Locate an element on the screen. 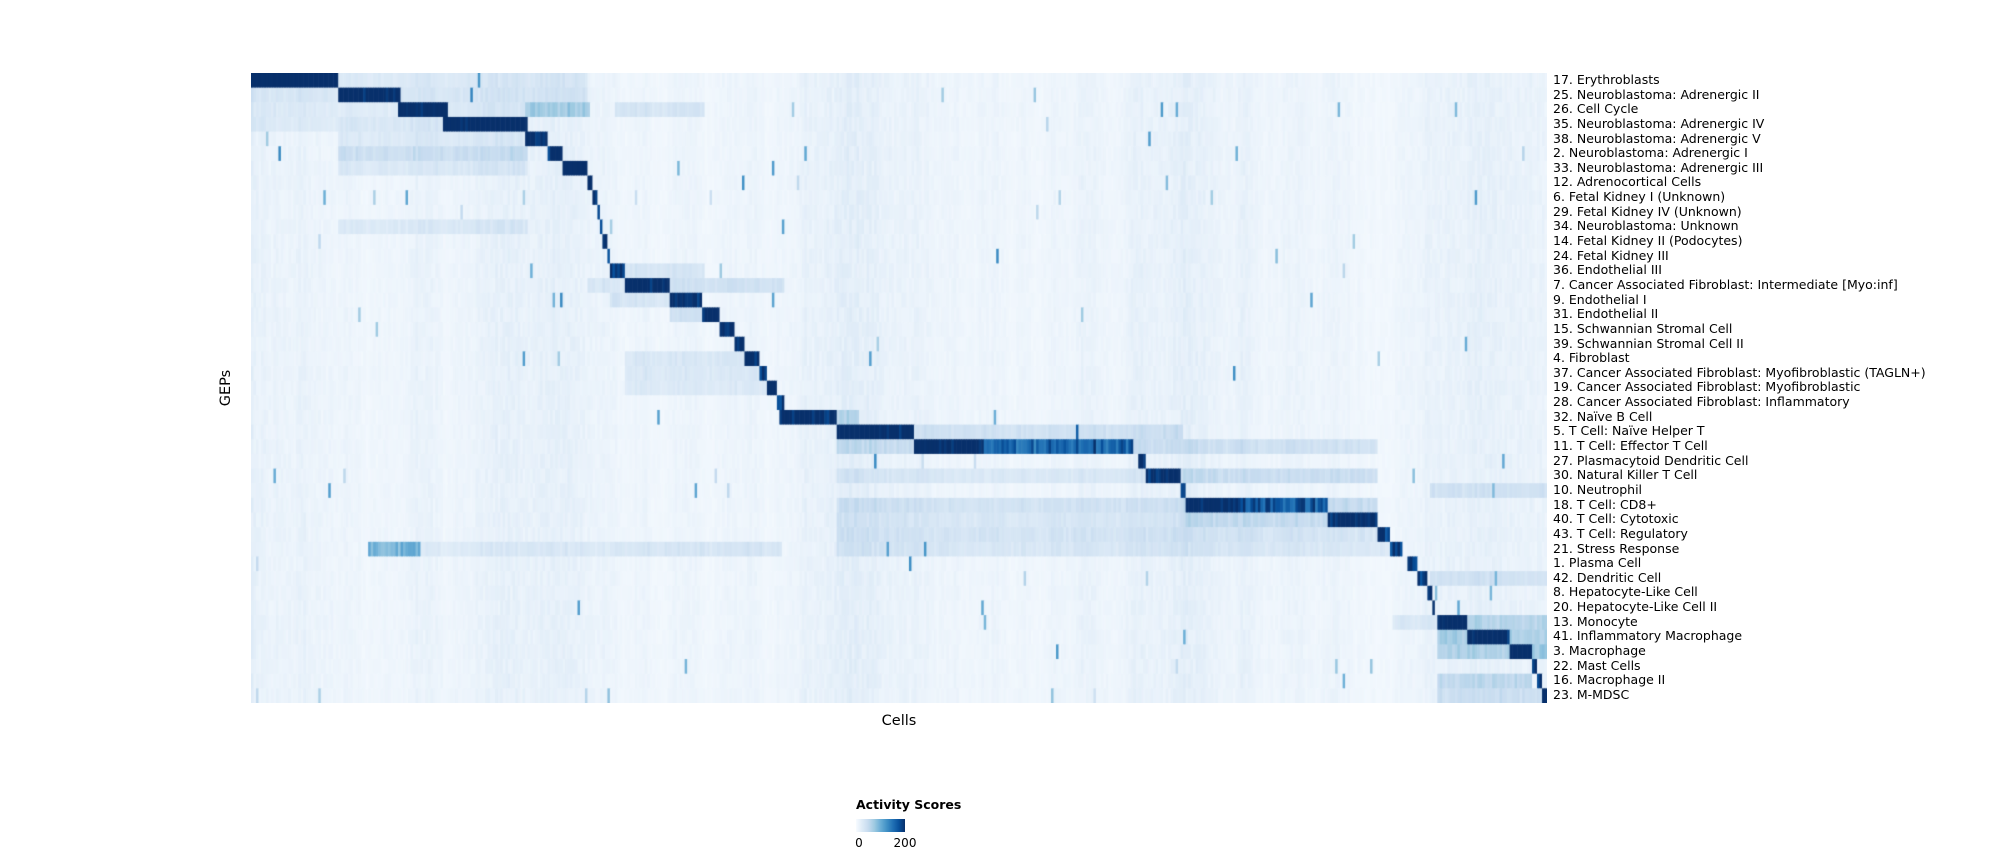 Image resolution: width=2006 pixels, height=851 pixels. x-axis-label: Cells is located at coordinates (899, 721).